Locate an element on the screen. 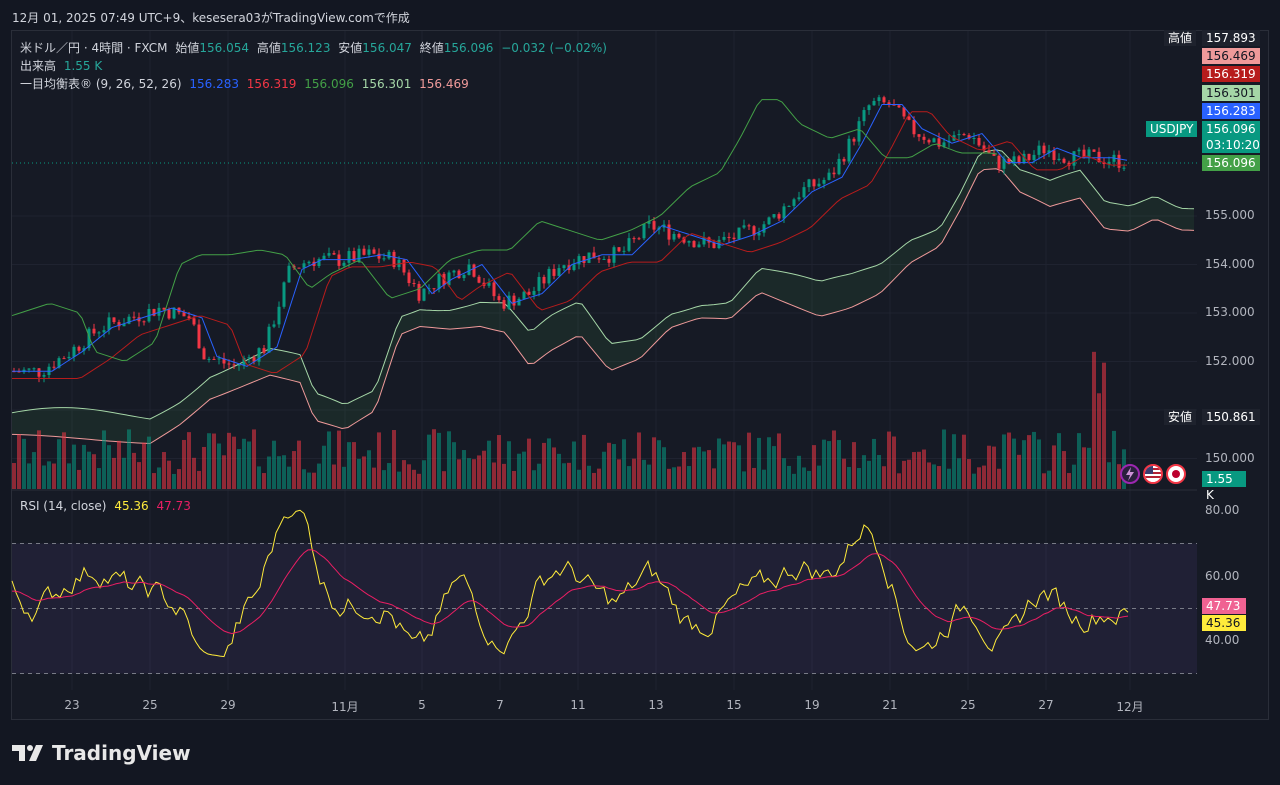 Image resolution: width=1280 pixels, height=785 pixels. lightning-icon is located at coordinates (1130, 474).